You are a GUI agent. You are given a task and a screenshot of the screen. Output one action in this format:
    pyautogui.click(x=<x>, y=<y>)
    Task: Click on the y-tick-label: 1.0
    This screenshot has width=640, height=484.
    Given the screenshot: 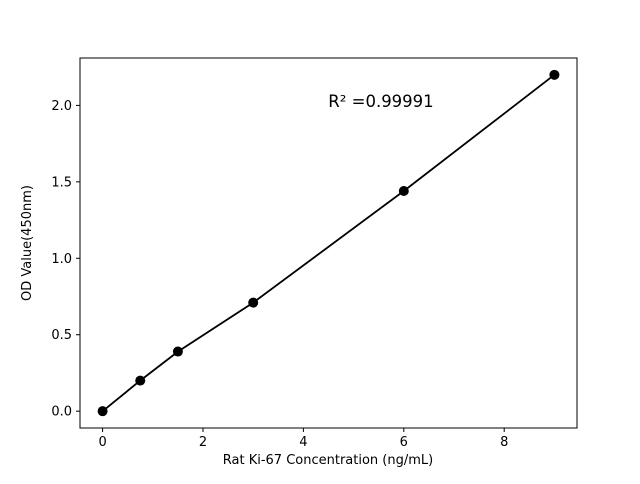 What is the action you would take?
    pyautogui.click(x=61, y=259)
    